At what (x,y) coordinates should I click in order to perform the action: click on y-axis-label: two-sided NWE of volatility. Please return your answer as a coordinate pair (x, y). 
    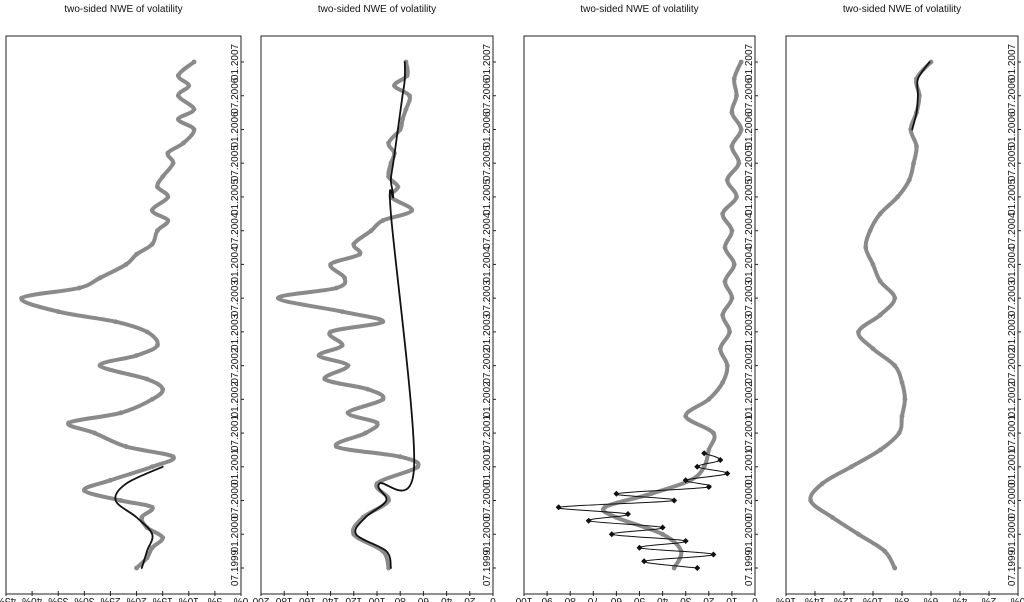
    Looking at the image, I should click on (902, 9).